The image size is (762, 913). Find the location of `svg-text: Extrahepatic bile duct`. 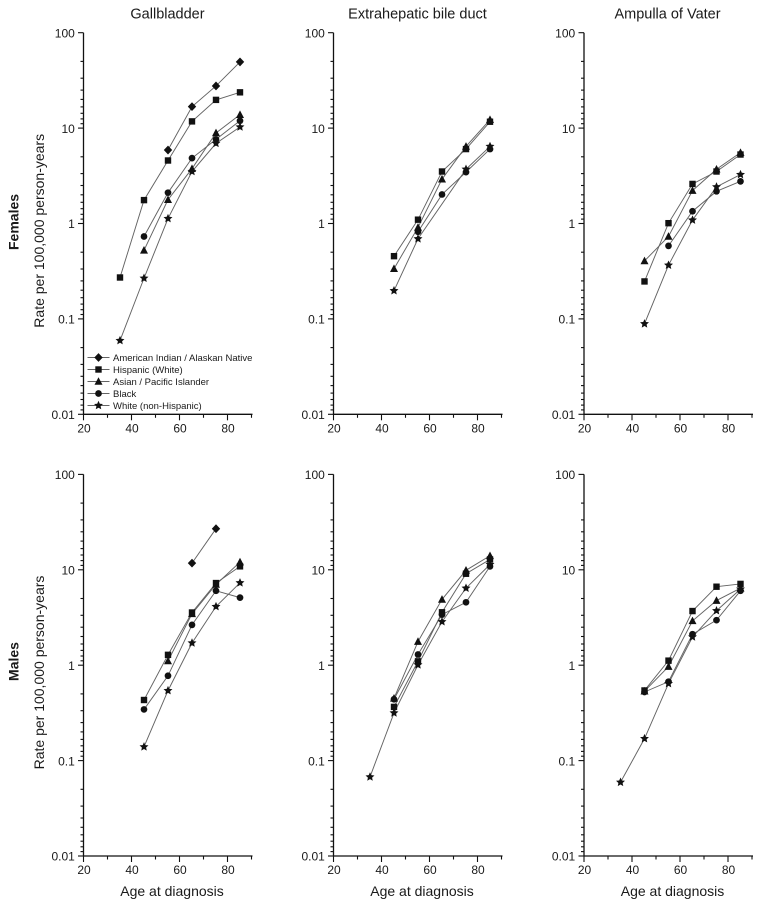

svg-text: Extrahepatic bile duct is located at coordinates (417, 15).